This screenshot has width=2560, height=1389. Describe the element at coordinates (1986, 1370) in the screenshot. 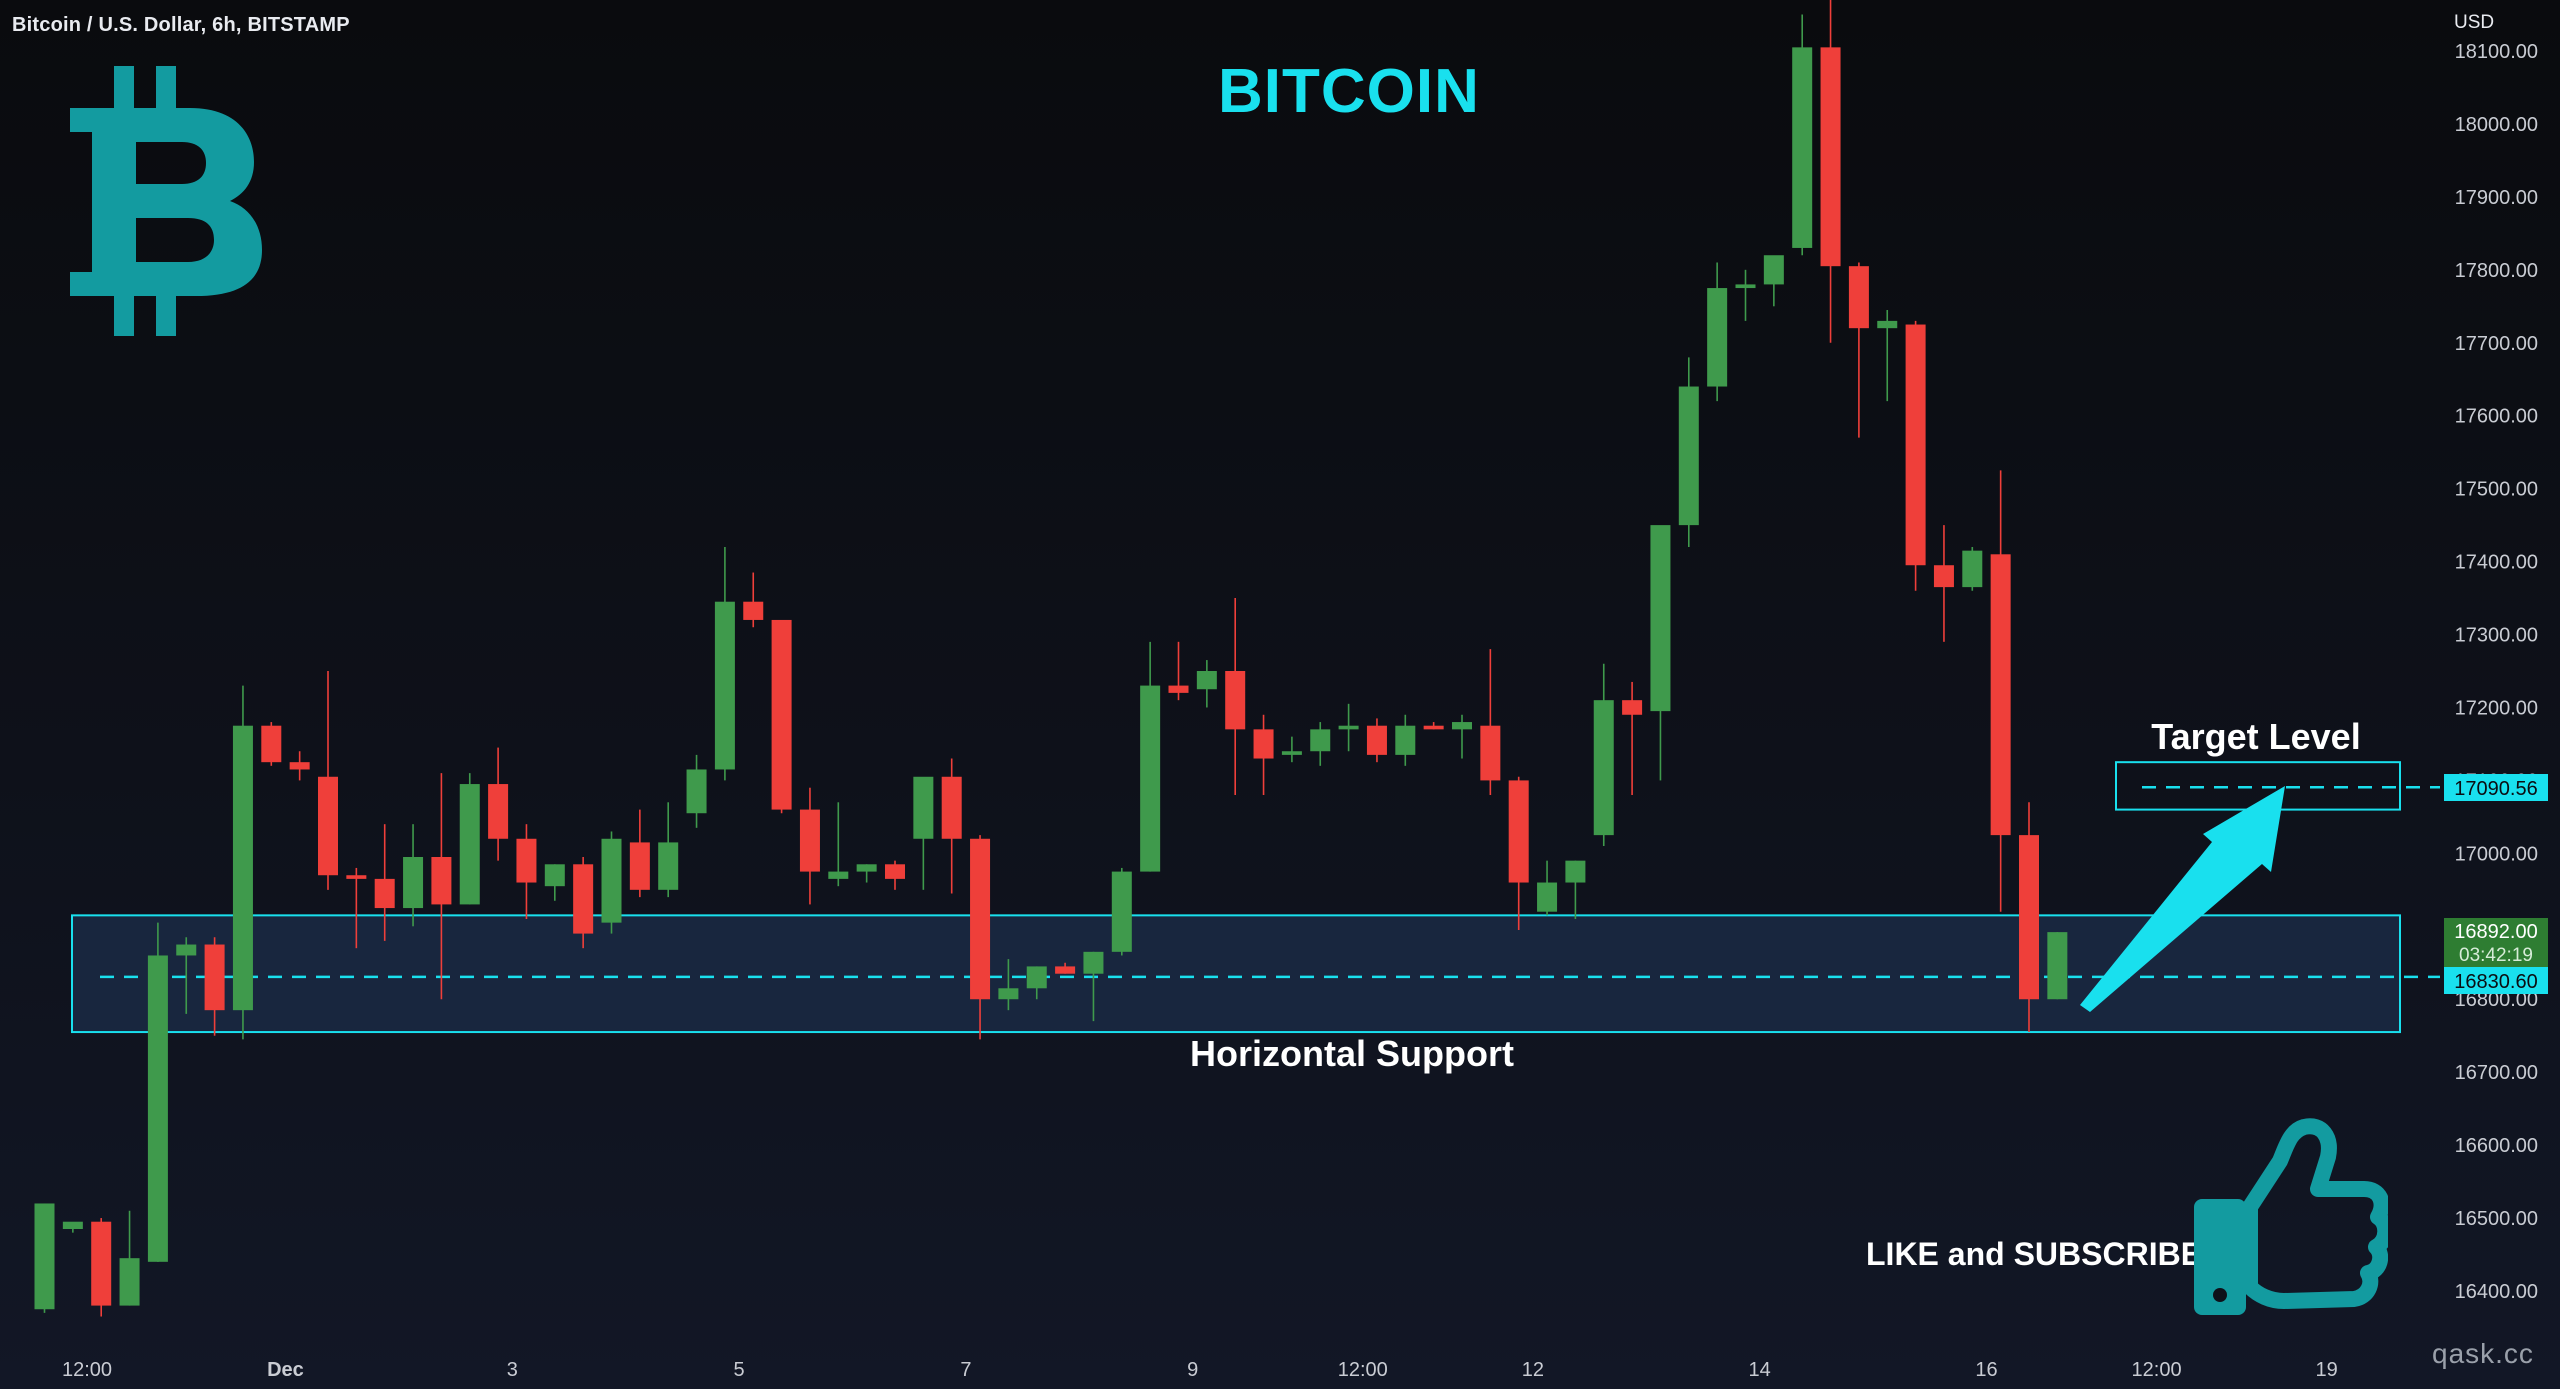

I see `time-tick-label: 16` at that location.